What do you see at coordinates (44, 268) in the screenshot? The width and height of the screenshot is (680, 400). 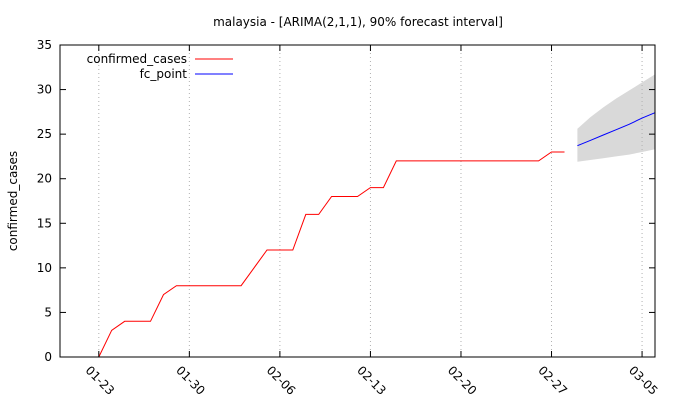 I see `y-tick-label-10: 10` at bounding box center [44, 268].